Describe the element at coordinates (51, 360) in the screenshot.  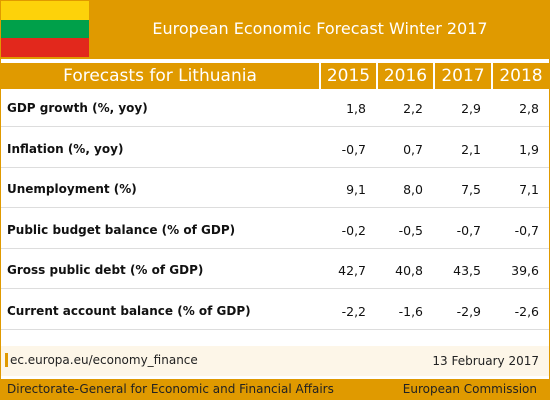
I see `url-prefix: ec.europa.eu/` at that location.